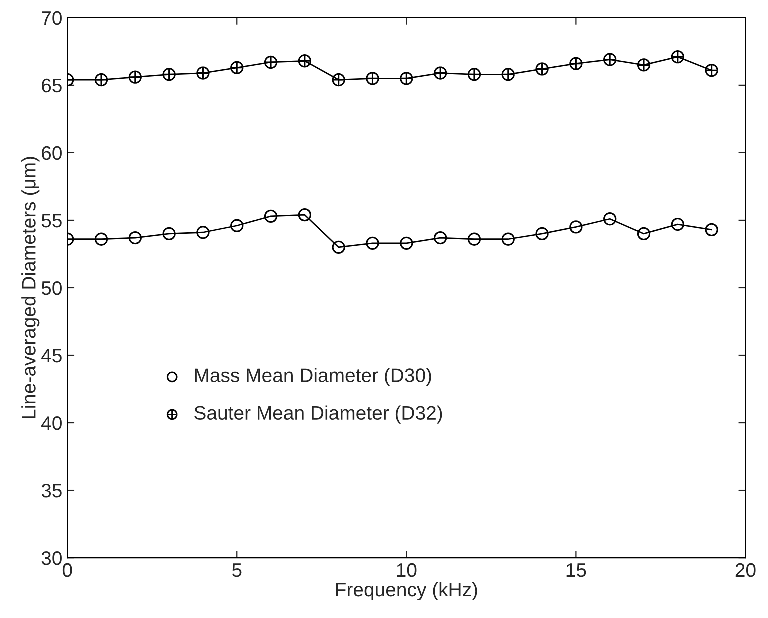  I want to click on x-tick-label: 5, so click(237, 571).